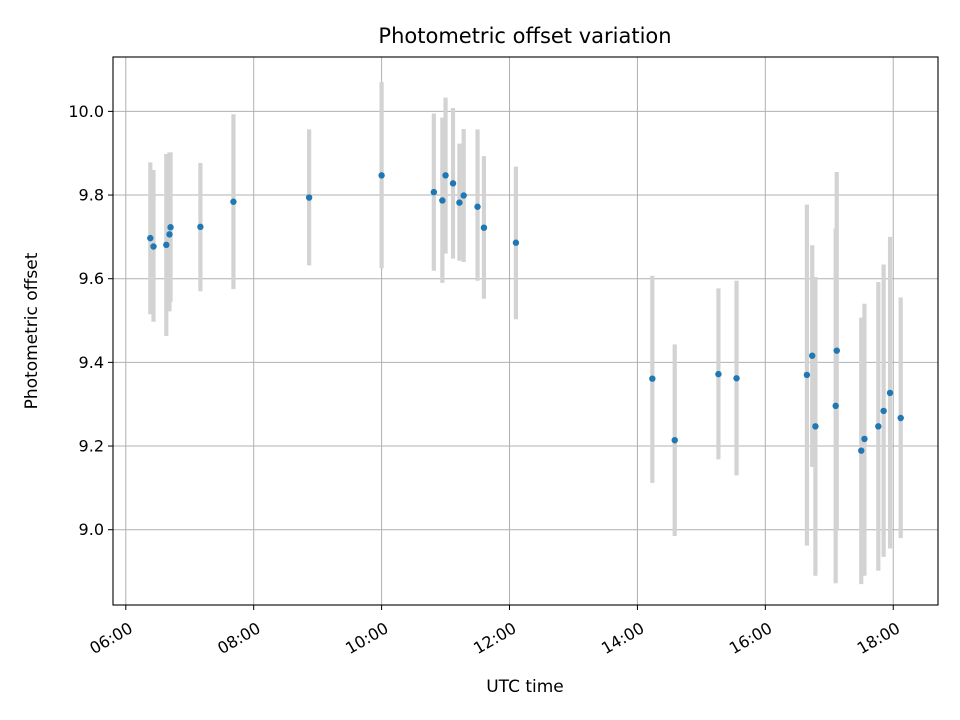  What do you see at coordinates (525, 687) in the screenshot?
I see `x-axis-label: UTC time` at bounding box center [525, 687].